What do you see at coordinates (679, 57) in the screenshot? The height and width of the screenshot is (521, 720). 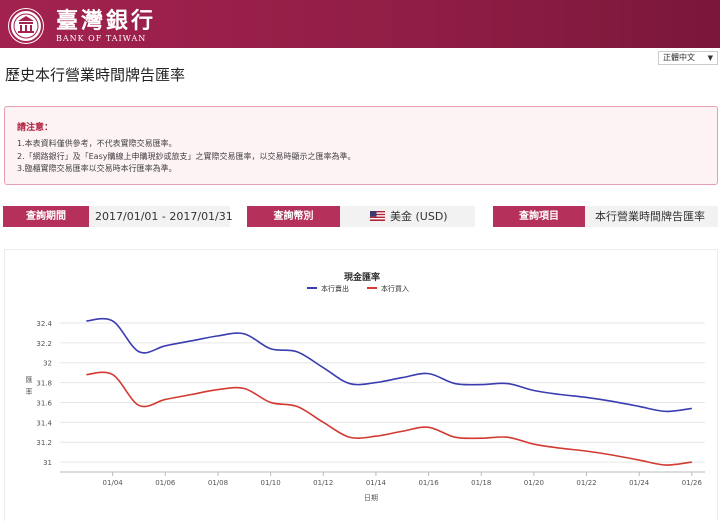 I see `language-selected-value: 正體中文` at bounding box center [679, 57].